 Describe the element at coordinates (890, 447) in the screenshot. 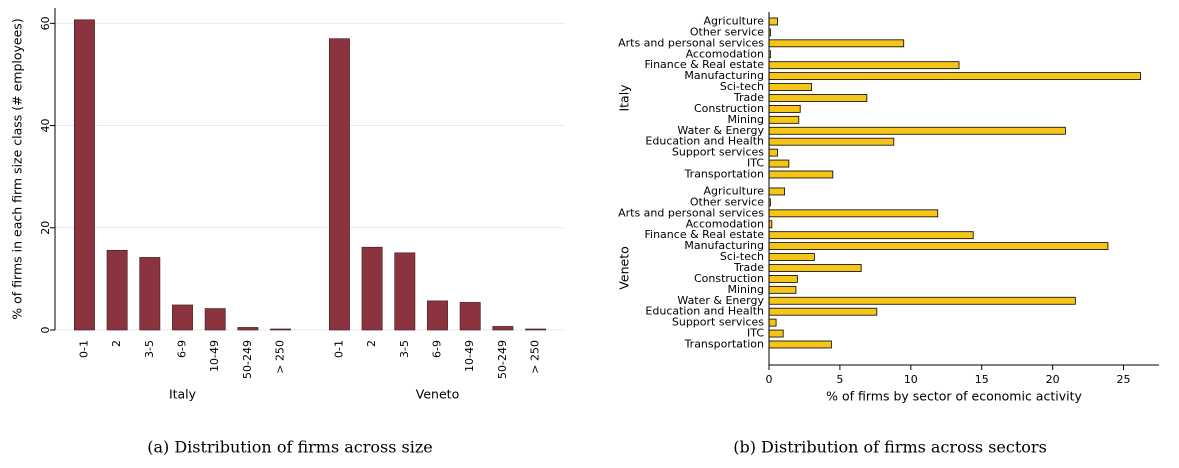

I see `caption: (b) Distribution of firms across sectors` at that location.